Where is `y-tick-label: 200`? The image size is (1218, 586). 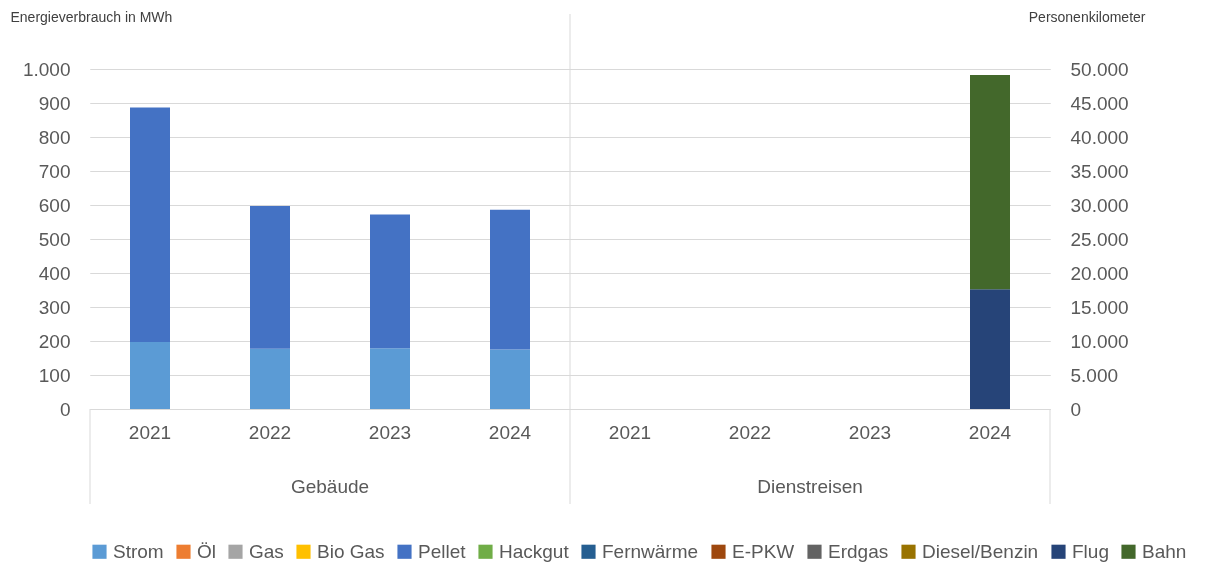
y-tick-label: 200 is located at coordinates (54, 341).